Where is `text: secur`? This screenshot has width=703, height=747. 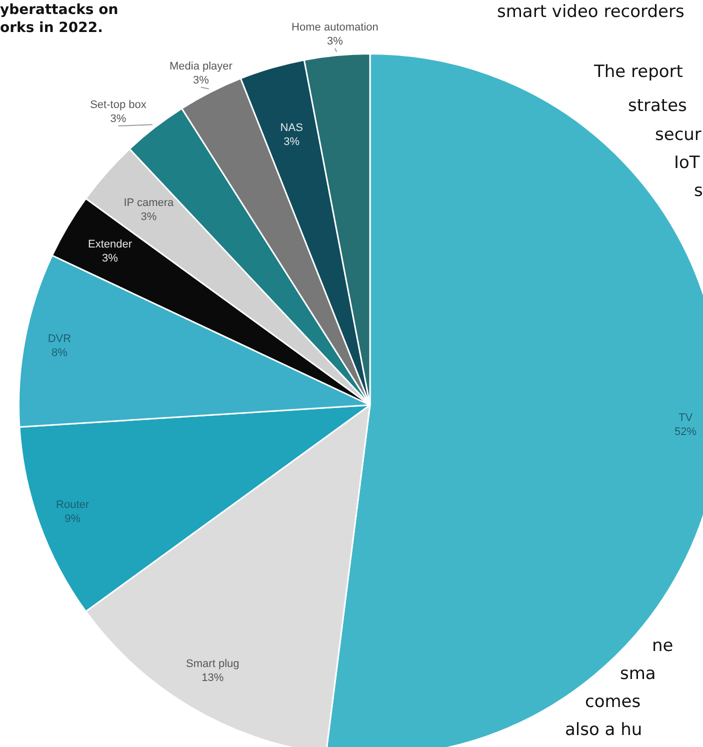
text: secur is located at coordinates (678, 135).